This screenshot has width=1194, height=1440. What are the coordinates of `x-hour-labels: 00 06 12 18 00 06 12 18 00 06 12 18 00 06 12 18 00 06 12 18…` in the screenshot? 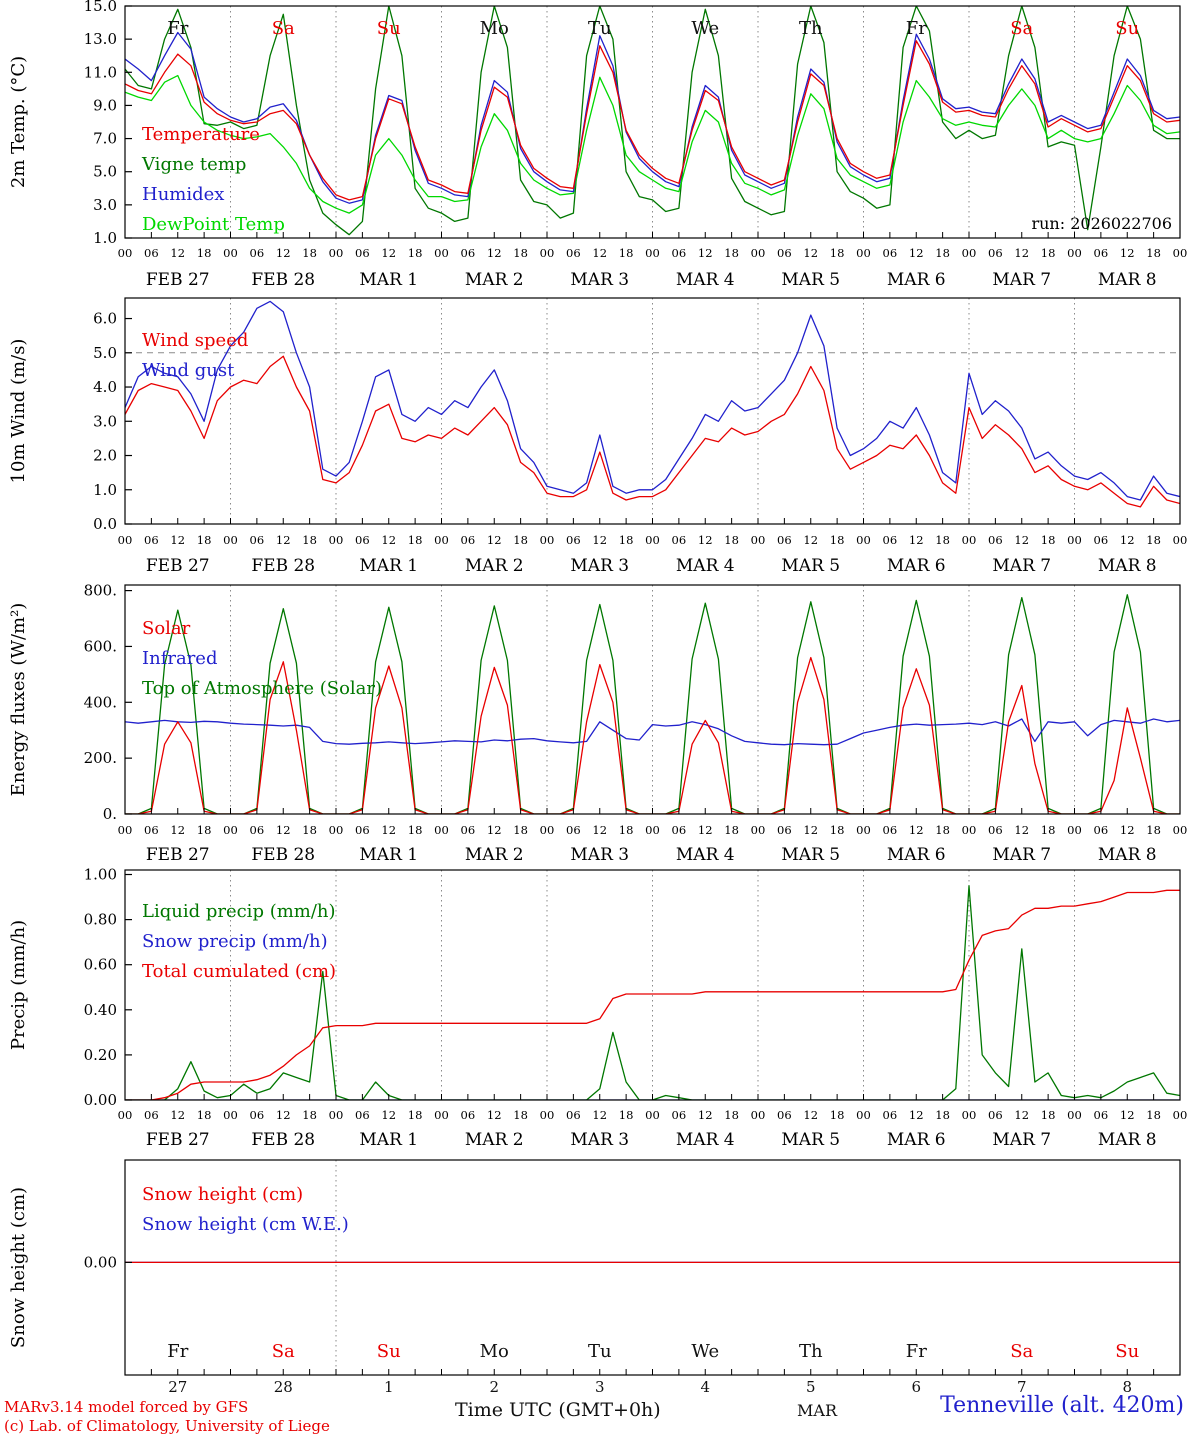 It's located at (653, 253).